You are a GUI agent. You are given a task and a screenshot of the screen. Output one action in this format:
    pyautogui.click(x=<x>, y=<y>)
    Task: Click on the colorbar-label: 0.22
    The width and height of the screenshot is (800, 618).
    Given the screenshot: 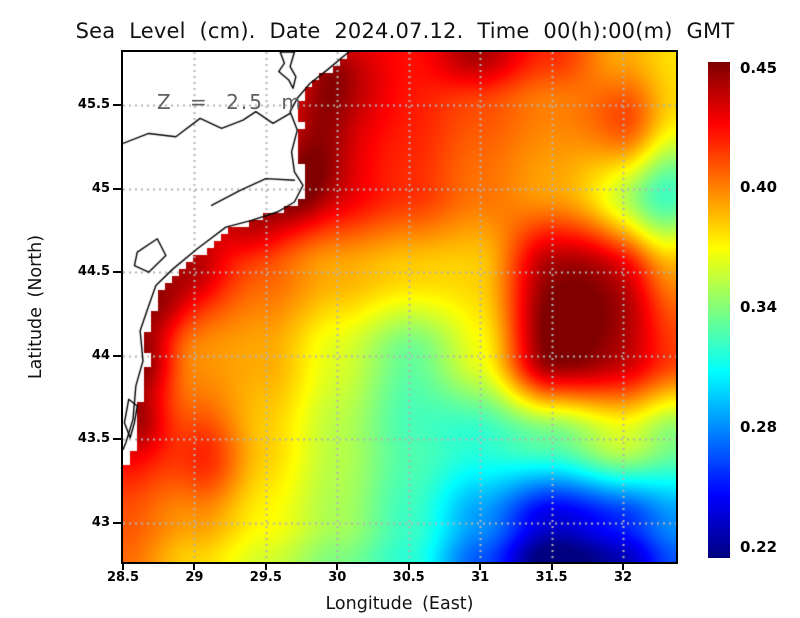 What is the action you would take?
    pyautogui.click(x=759, y=546)
    